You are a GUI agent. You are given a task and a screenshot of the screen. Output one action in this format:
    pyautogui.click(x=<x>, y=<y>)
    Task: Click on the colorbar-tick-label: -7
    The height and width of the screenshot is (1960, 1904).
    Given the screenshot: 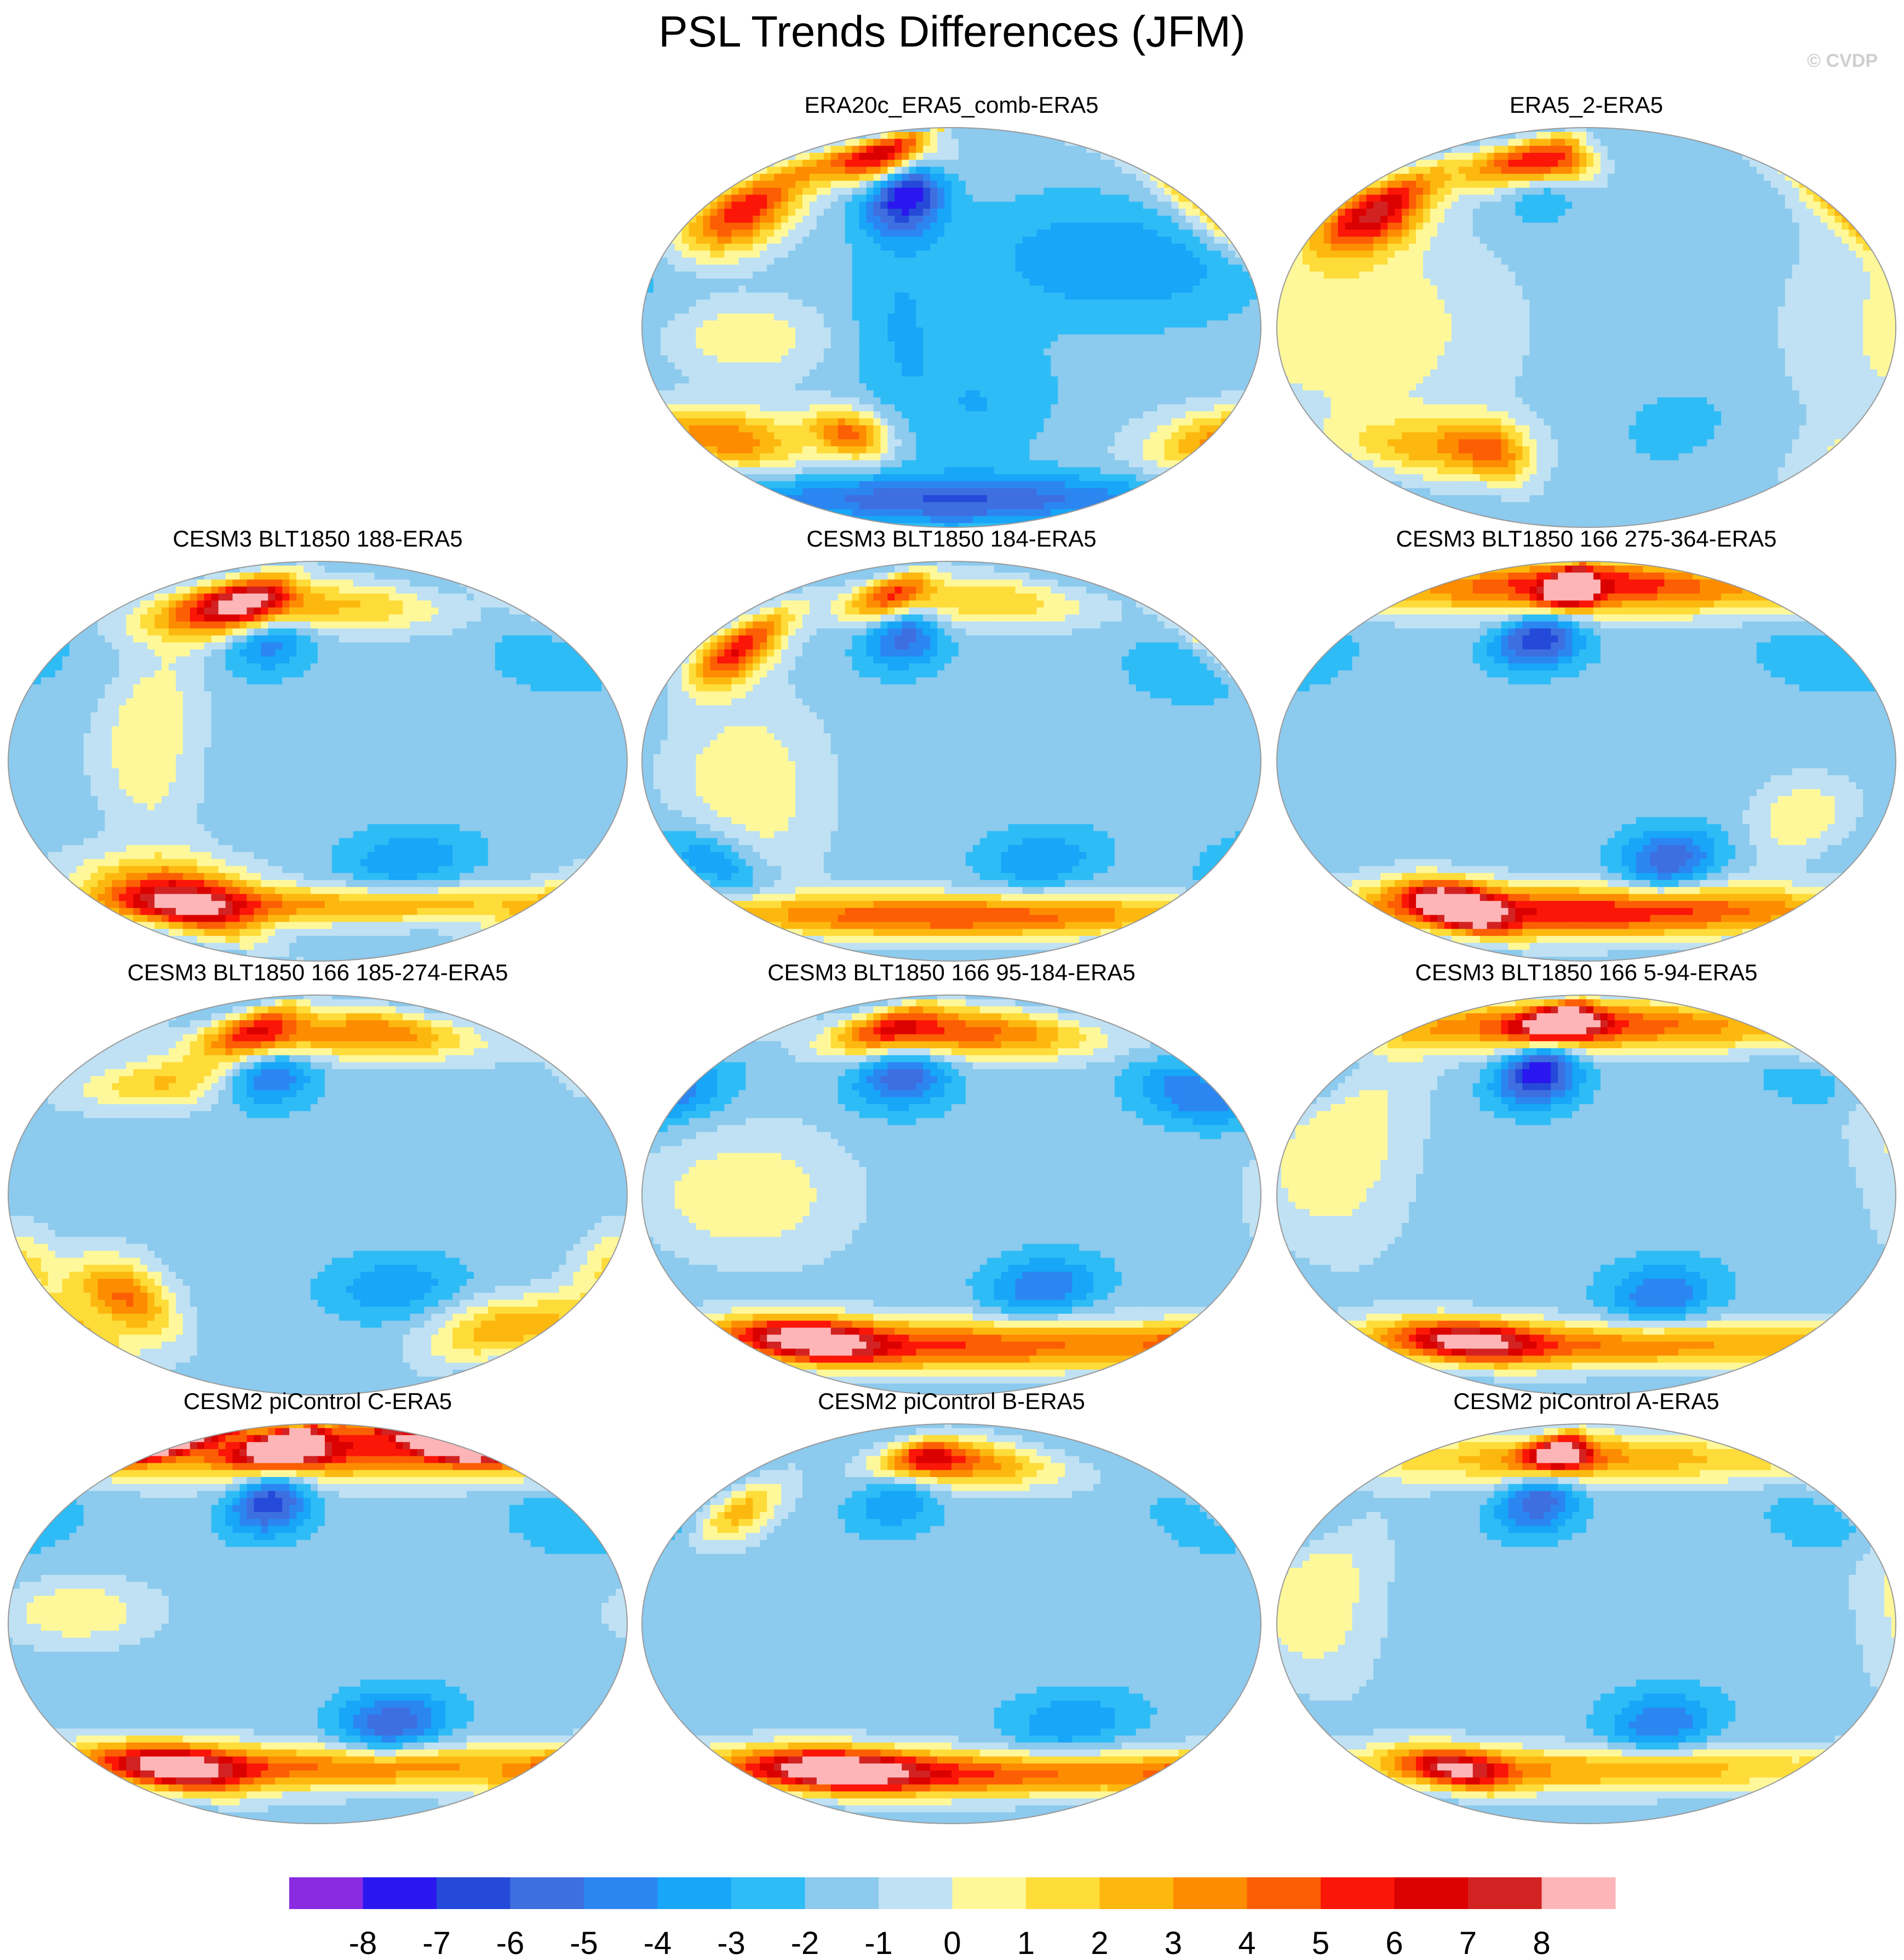 What is the action you would take?
    pyautogui.click(x=436, y=1942)
    